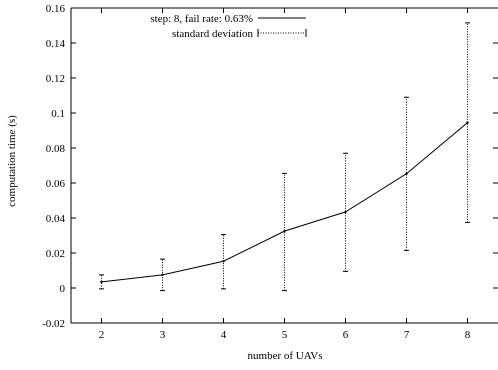 The image size is (498, 370). Describe the element at coordinates (56, 44) in the screenshot. I see `y-tick-label: 0.14` at that location.